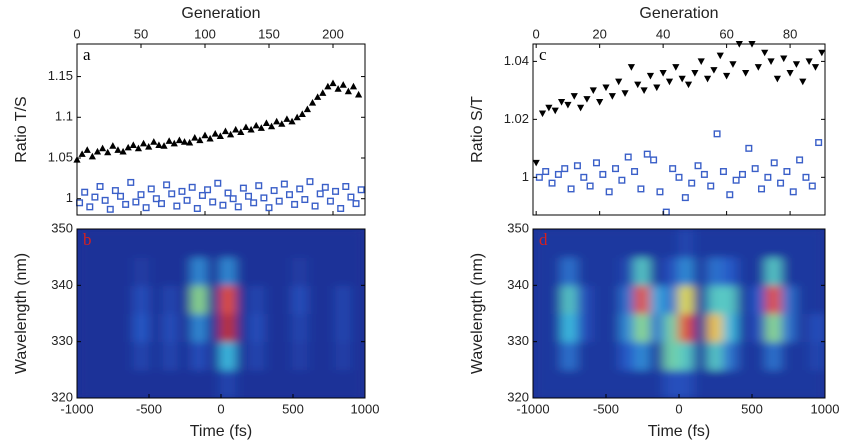 The width and height of the screenshot is (843, 443). Describe the element at coordinates (60, 156) in the screenshot. I see `y-tick-label: 1.05` at that location.